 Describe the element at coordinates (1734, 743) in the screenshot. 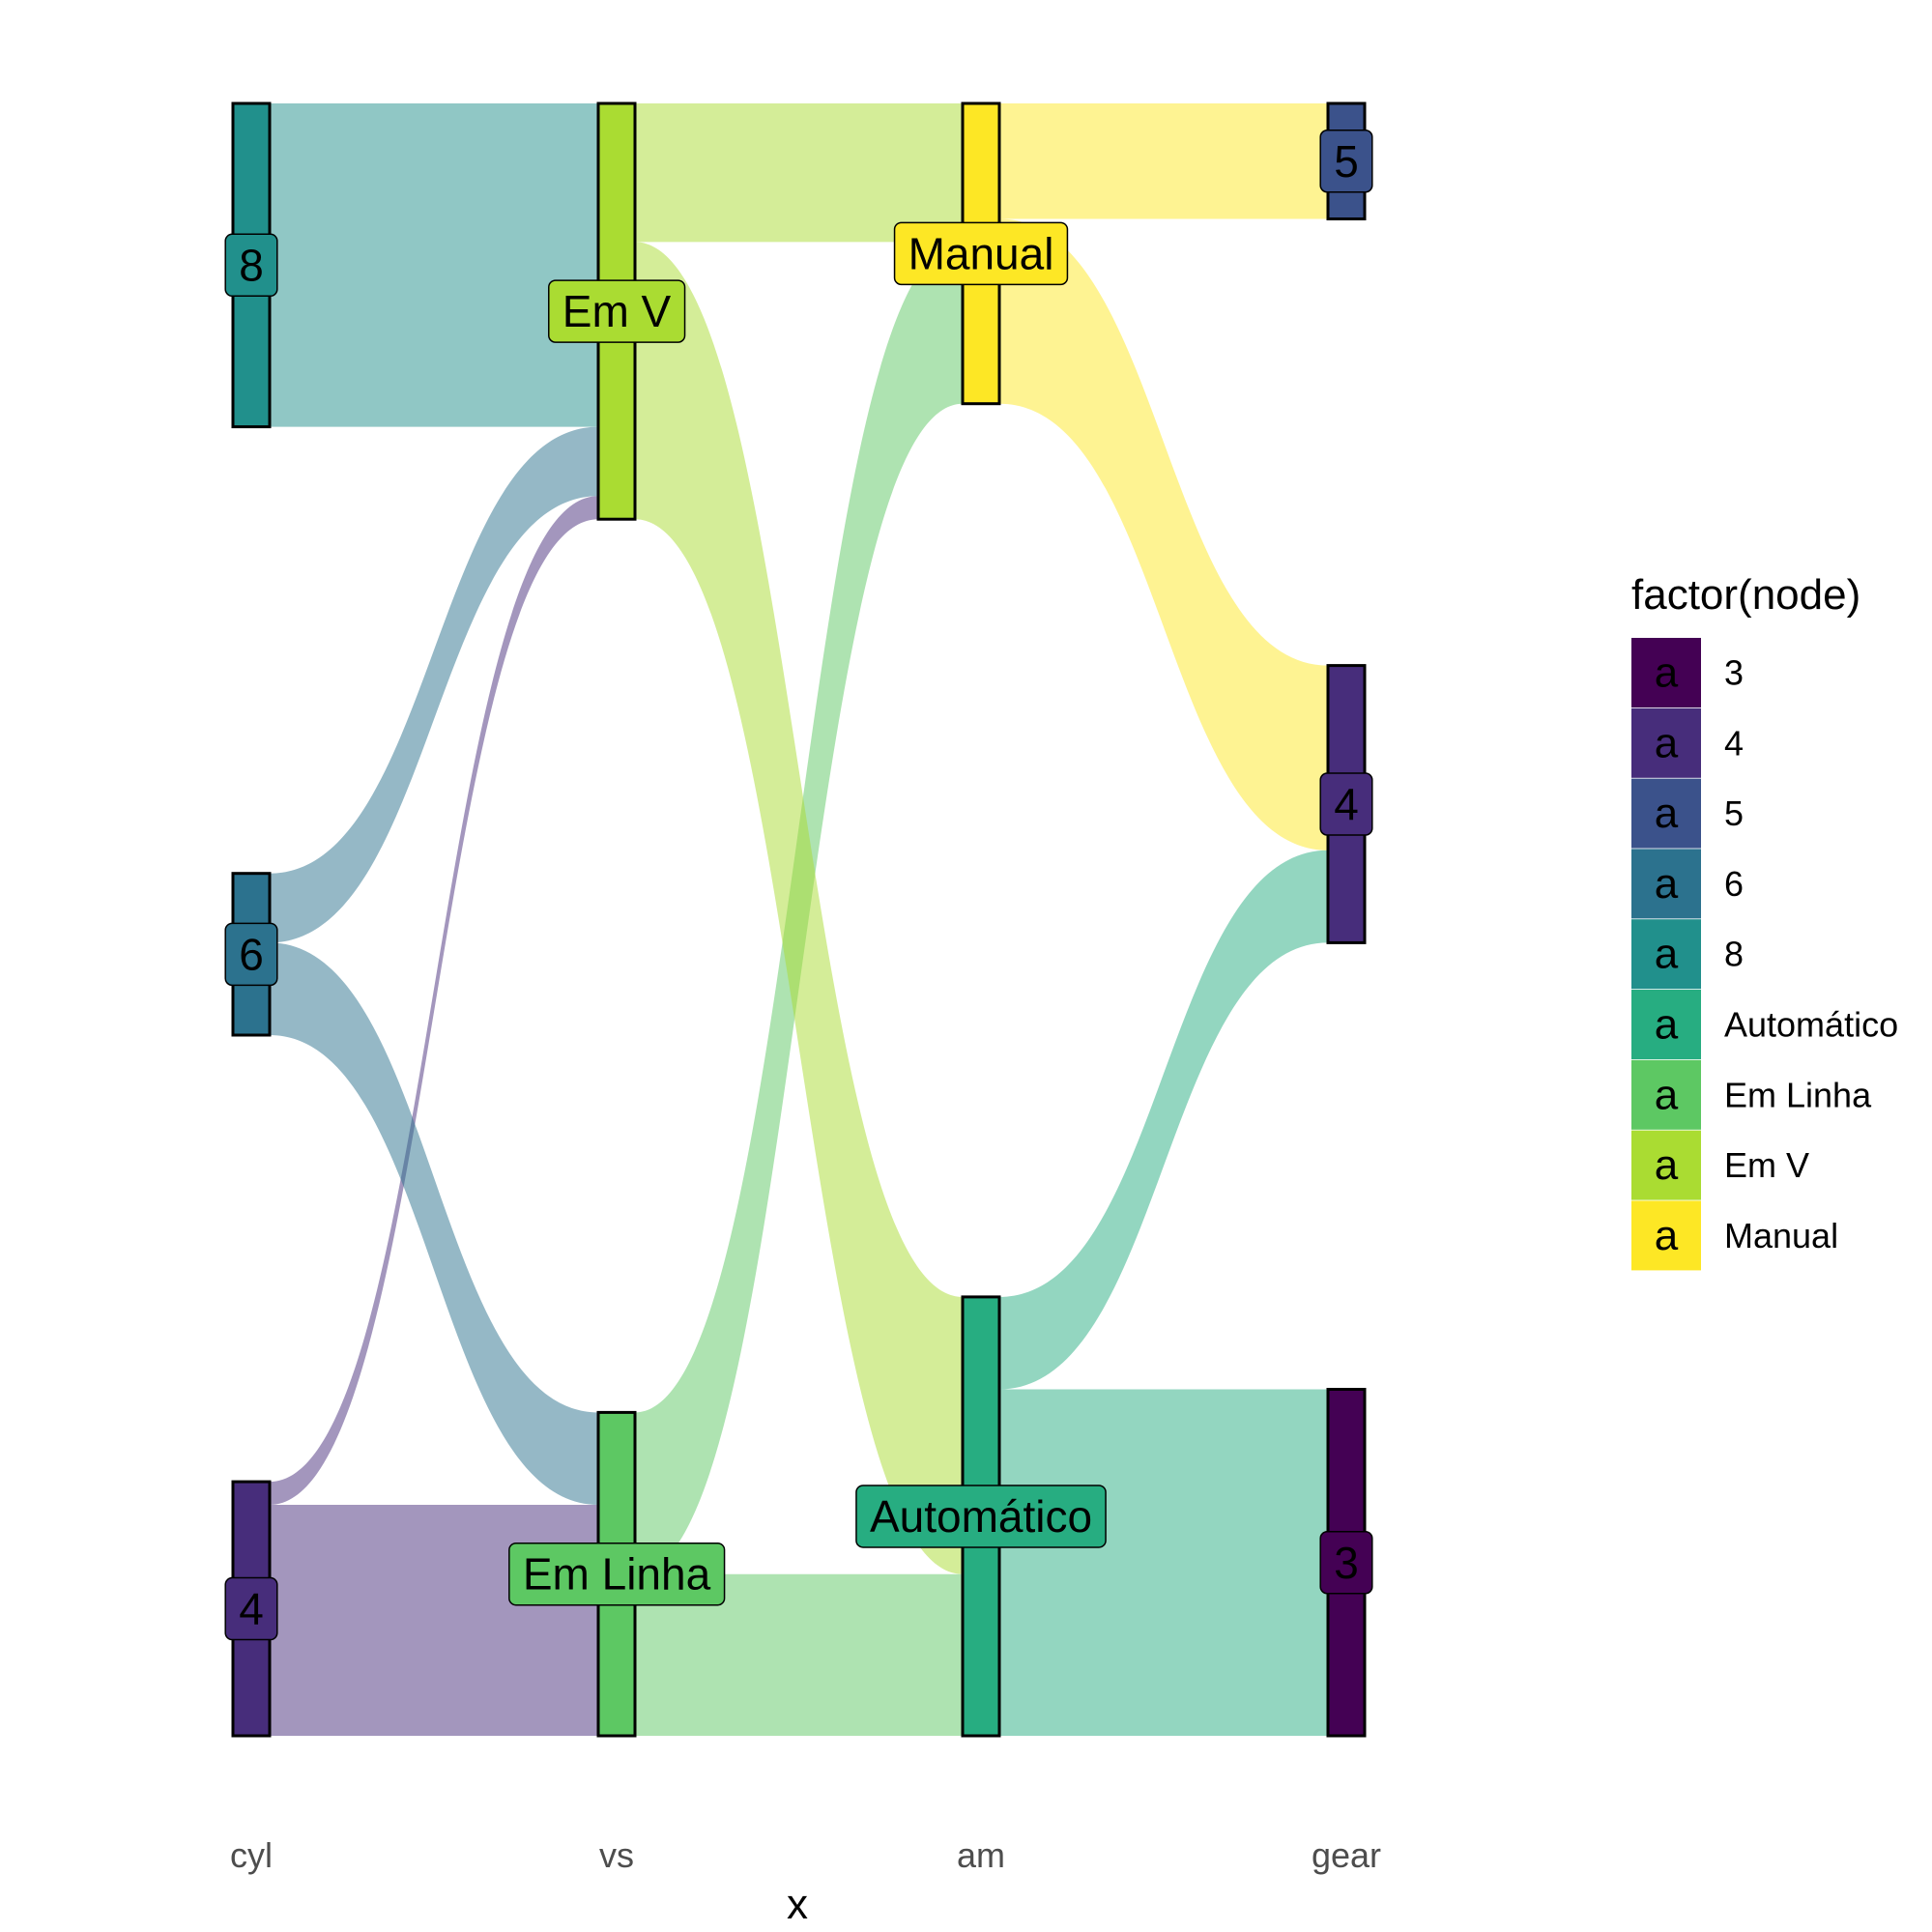

I see `legend-label: 4` at that location.